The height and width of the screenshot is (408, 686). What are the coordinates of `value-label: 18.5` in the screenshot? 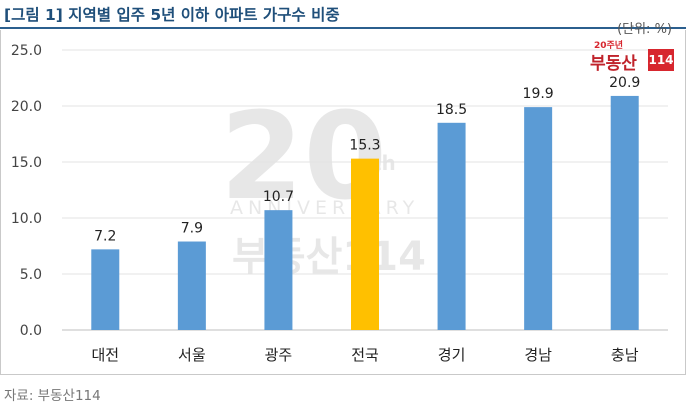 It's located at (451, 110).